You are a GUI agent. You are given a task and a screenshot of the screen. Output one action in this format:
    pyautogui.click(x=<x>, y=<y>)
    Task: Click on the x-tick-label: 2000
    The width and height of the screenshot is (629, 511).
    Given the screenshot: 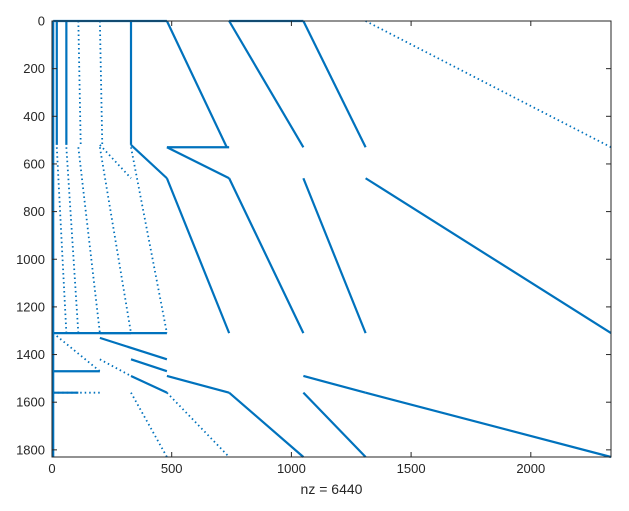 What is the action you would take?
    pyautogui.click(x=530, y=468)
    